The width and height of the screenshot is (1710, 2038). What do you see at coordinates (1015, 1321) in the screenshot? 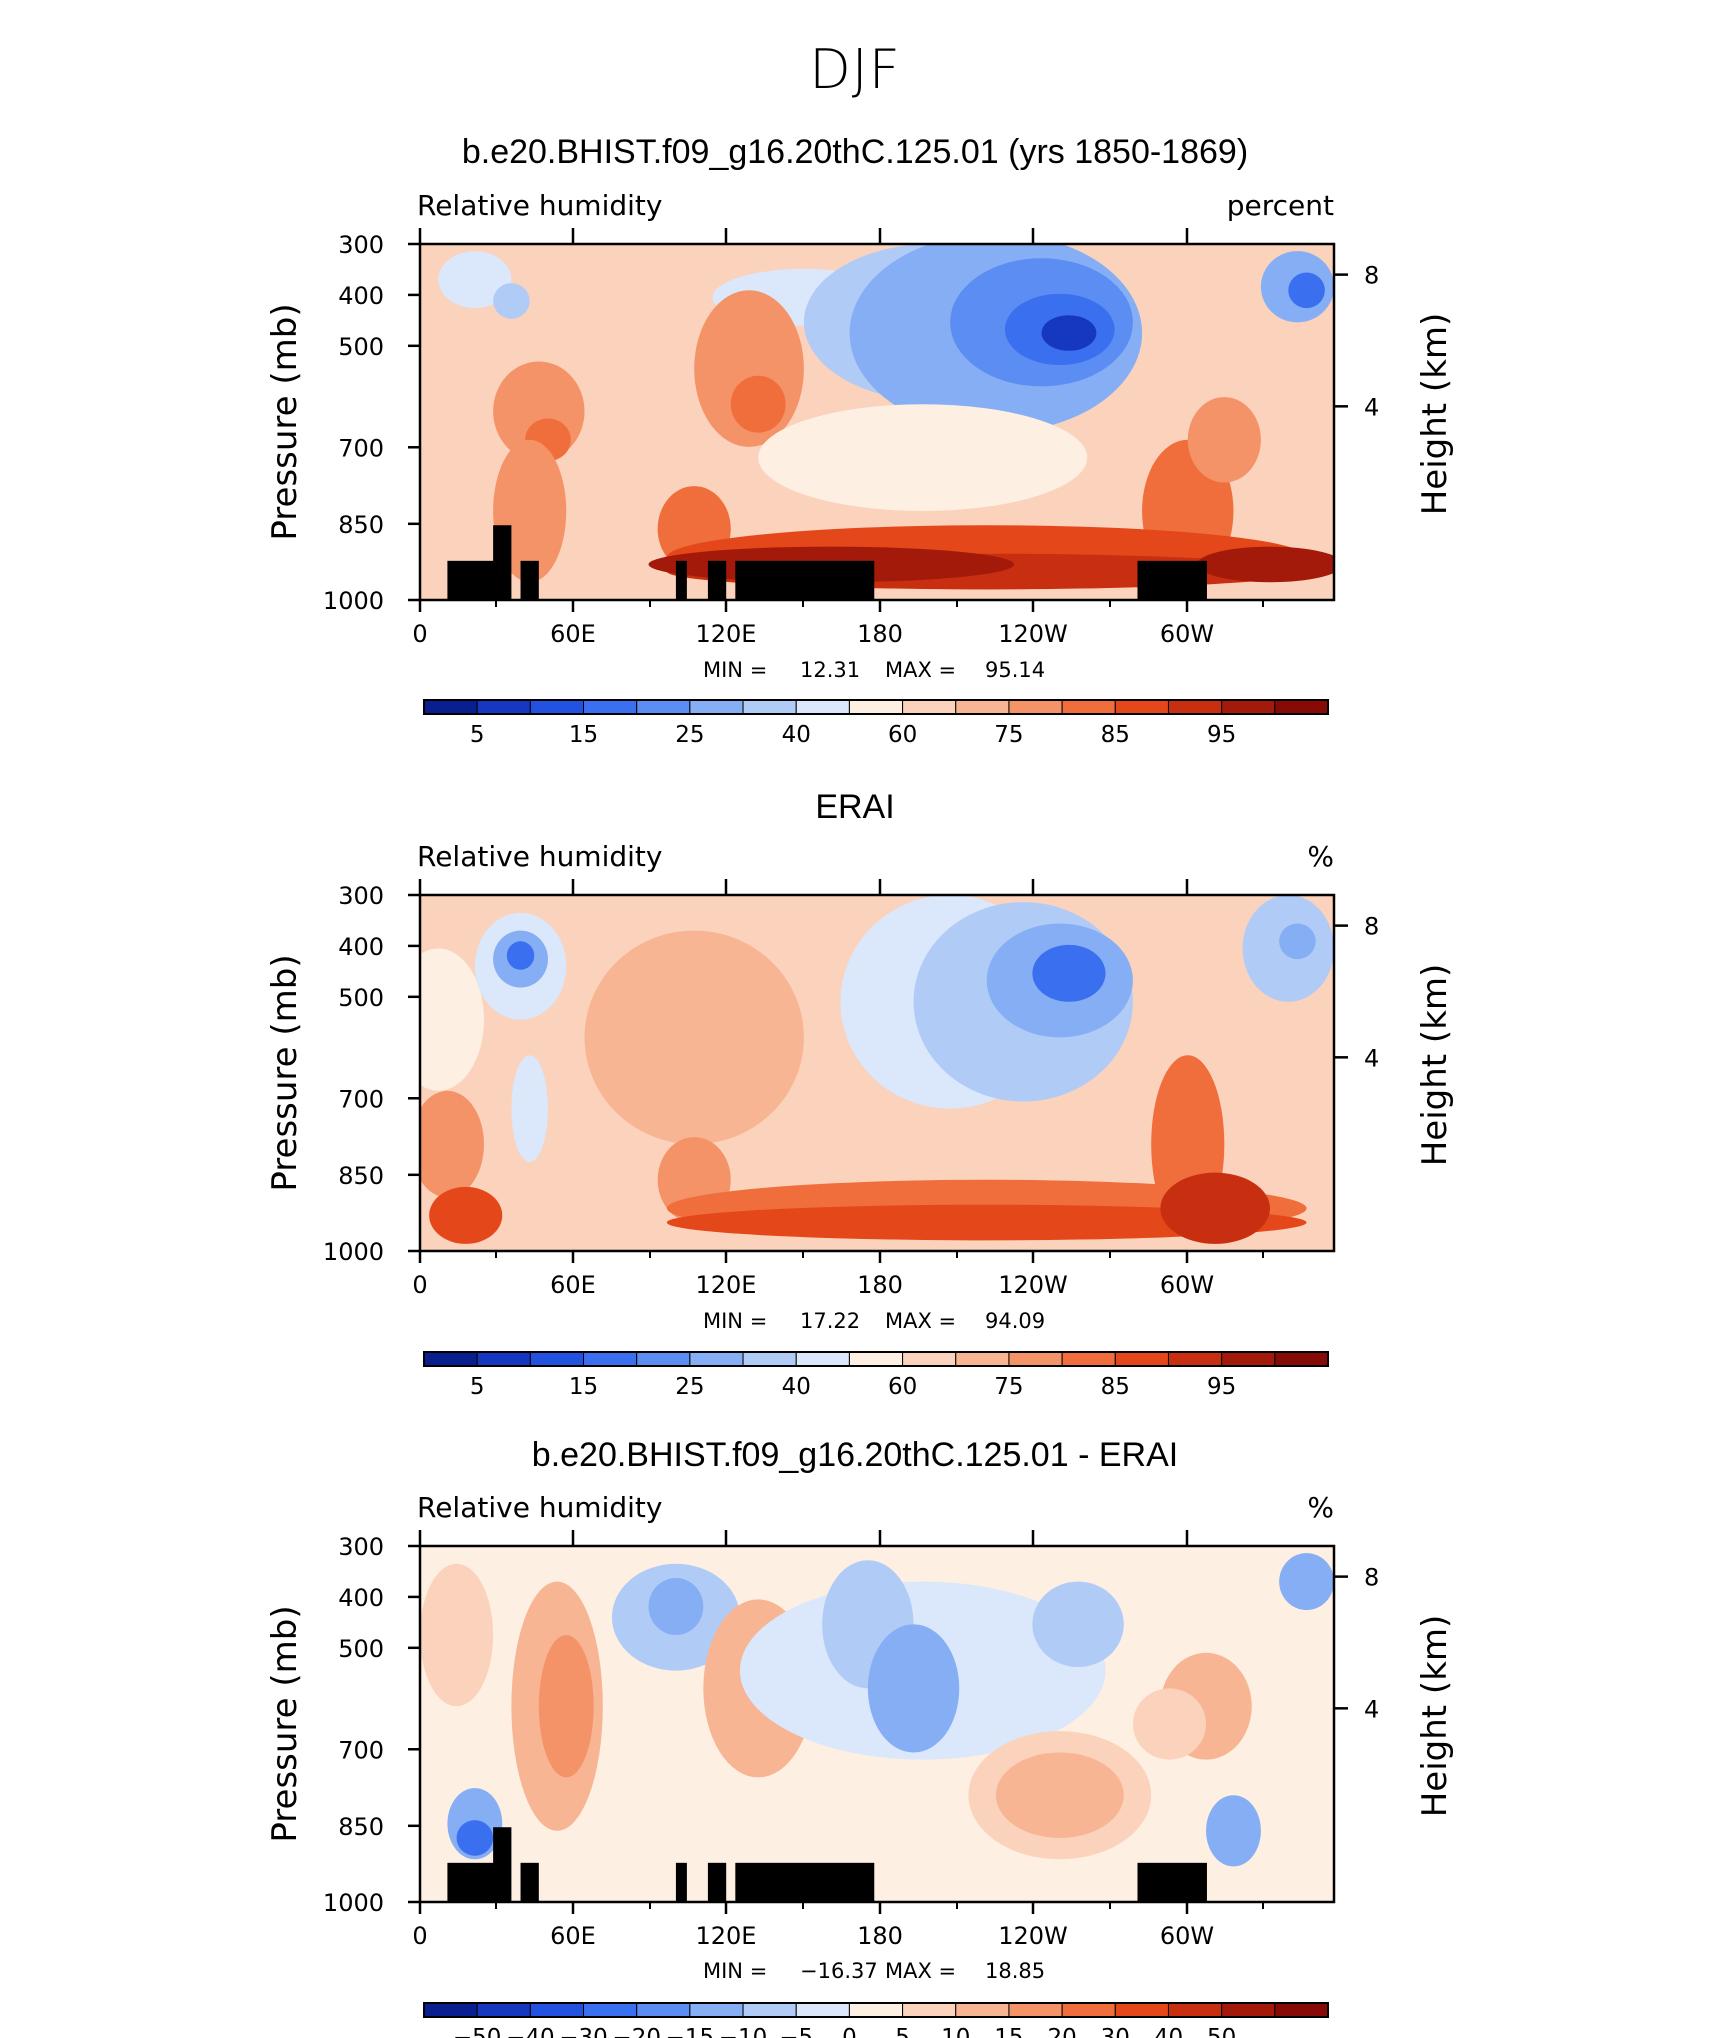
I see `max-value: 94.09` at bounding box center [1015, 1321].